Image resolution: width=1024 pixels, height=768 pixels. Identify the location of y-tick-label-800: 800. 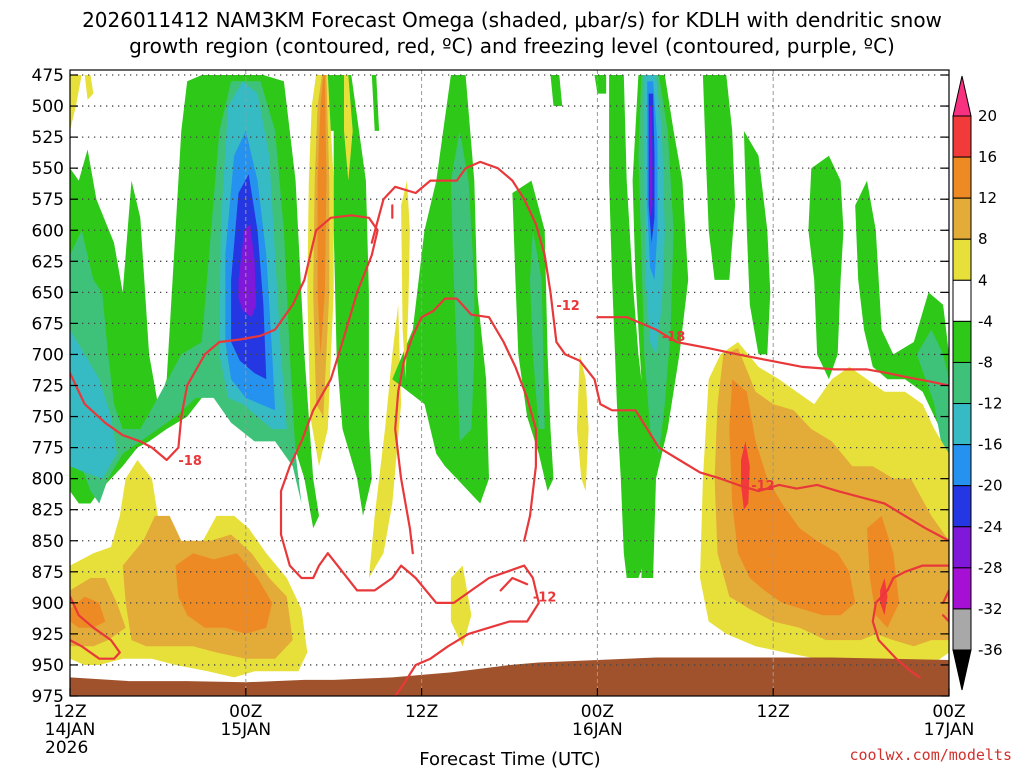
(48, 480).